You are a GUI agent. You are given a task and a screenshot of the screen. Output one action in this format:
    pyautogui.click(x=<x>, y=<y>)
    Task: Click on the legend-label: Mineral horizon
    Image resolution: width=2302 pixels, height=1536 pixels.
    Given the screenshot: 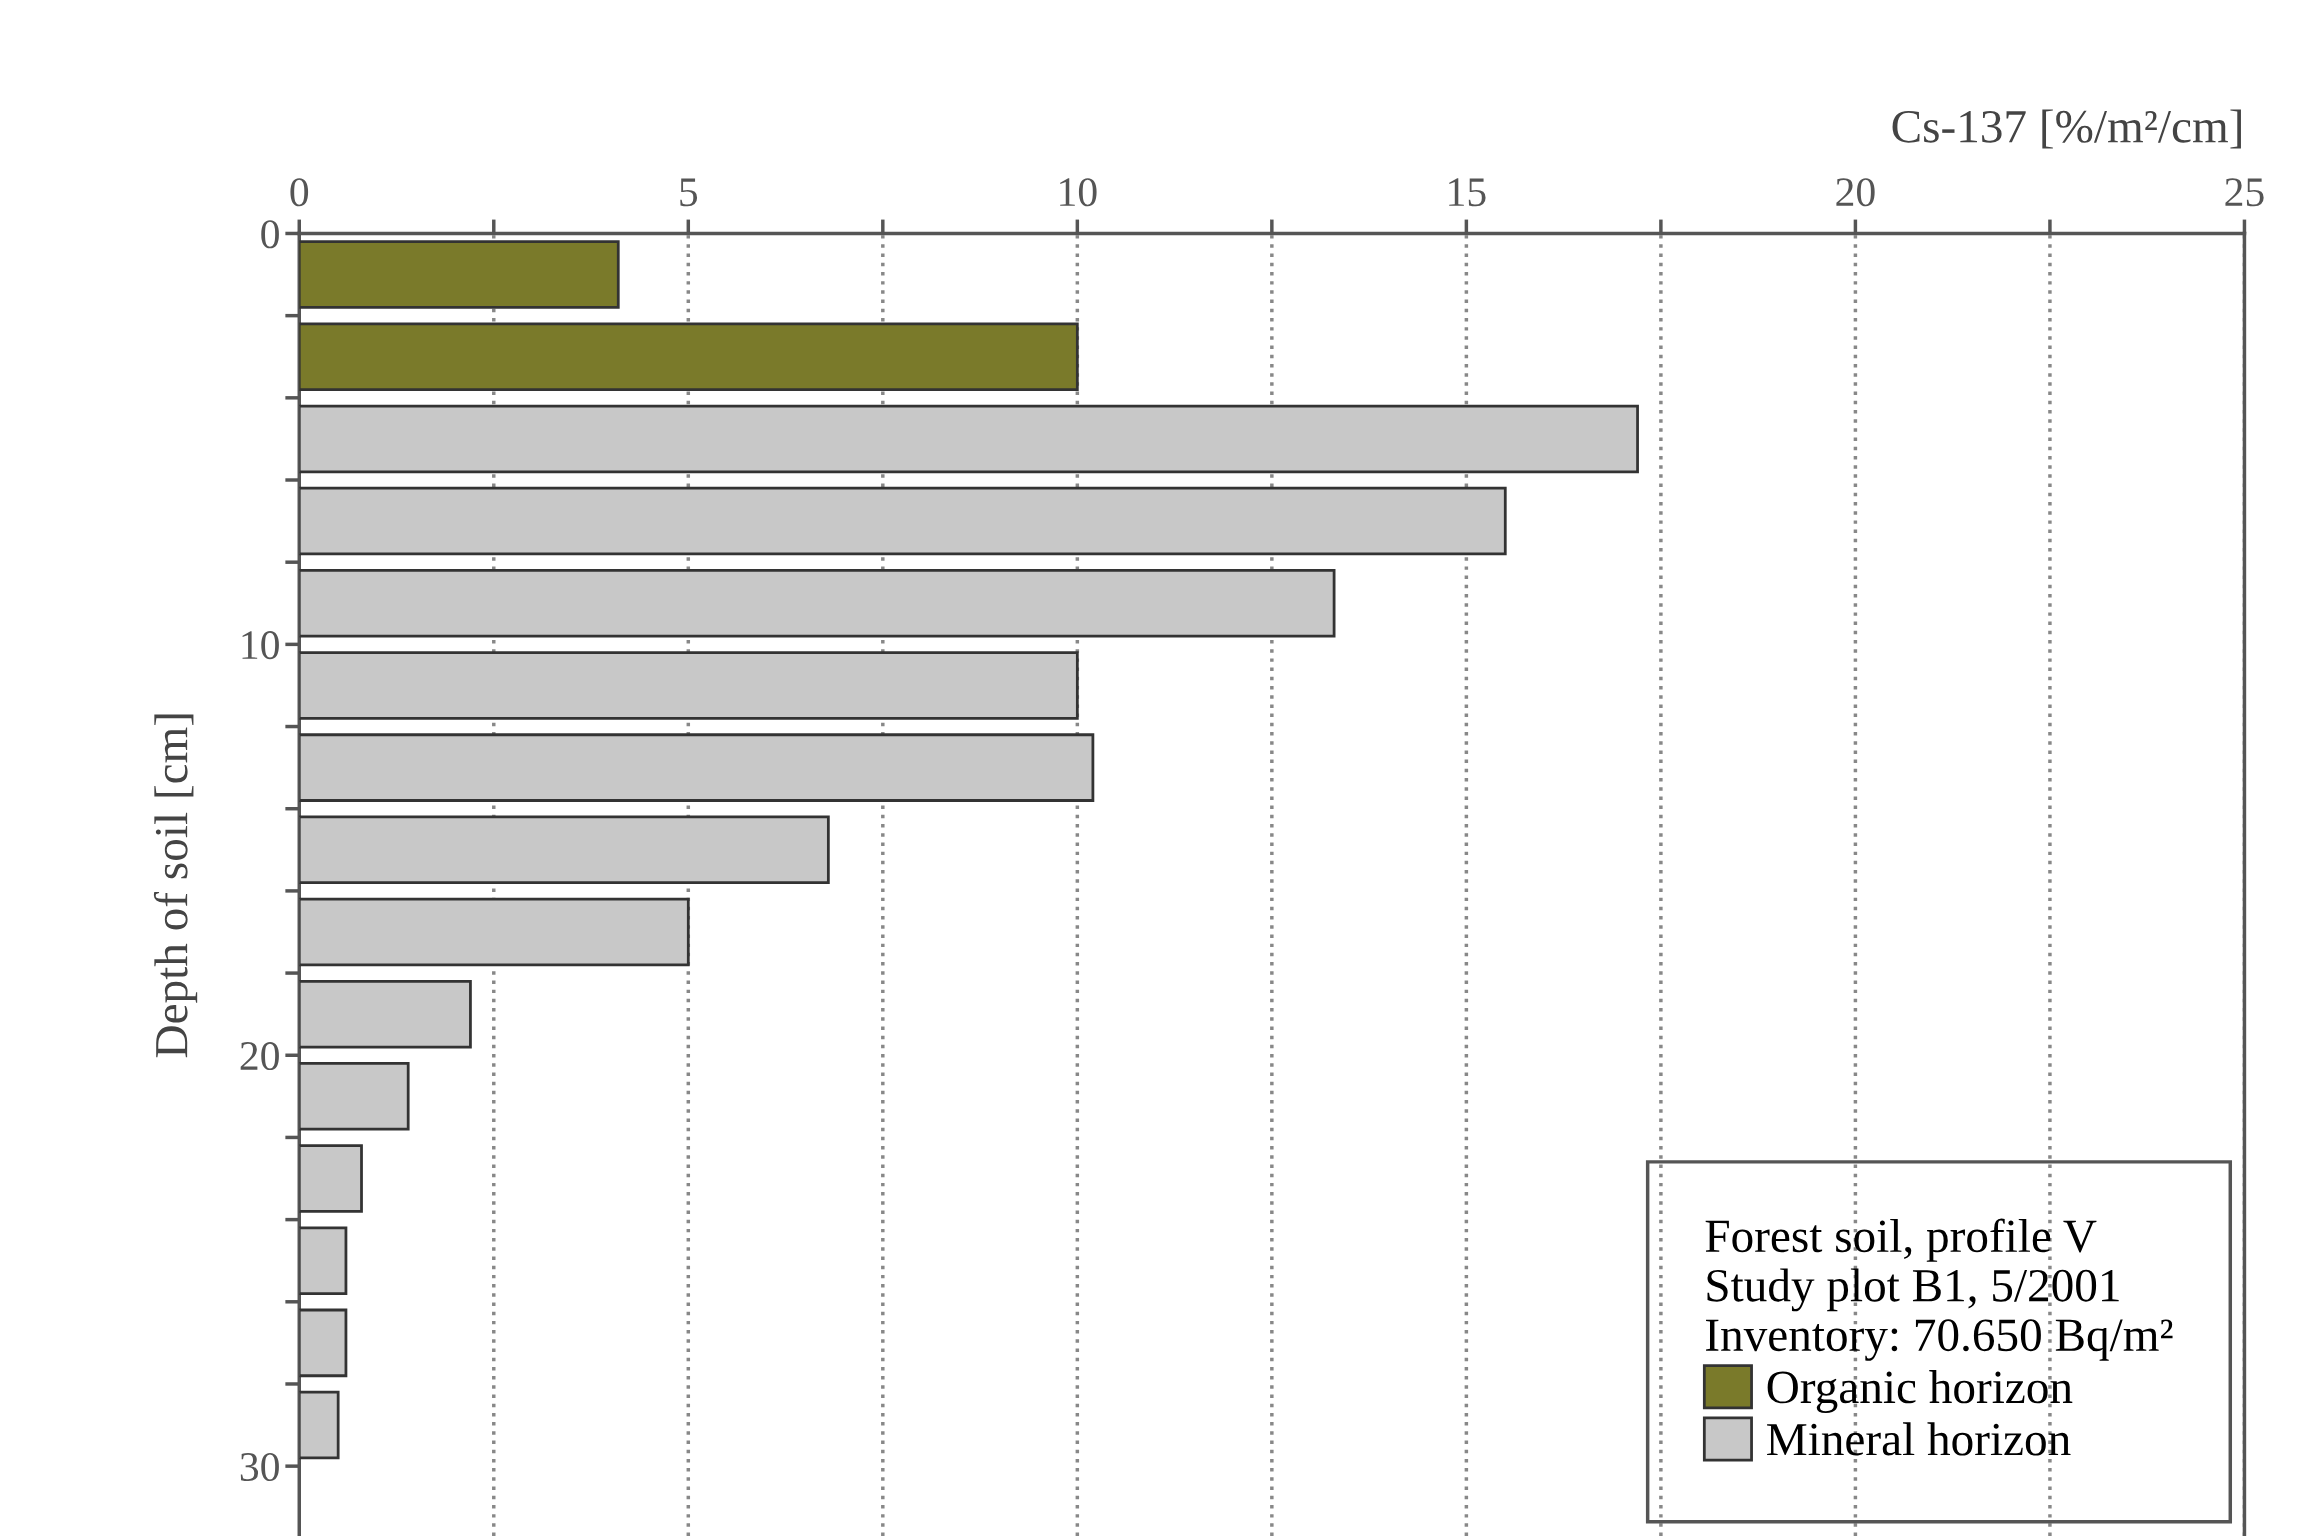 What is the action you would take?
    pyautogui.click(x=1919, y=1439)
    